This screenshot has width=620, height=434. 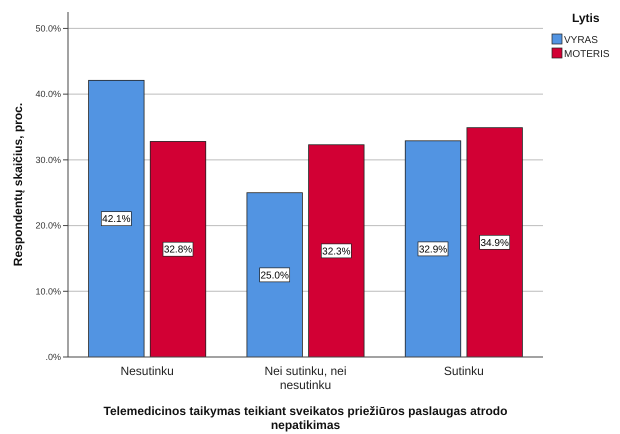 I want to click on y-axis-title: Respondentų skaičius, proc., so click(x=18, y=184).